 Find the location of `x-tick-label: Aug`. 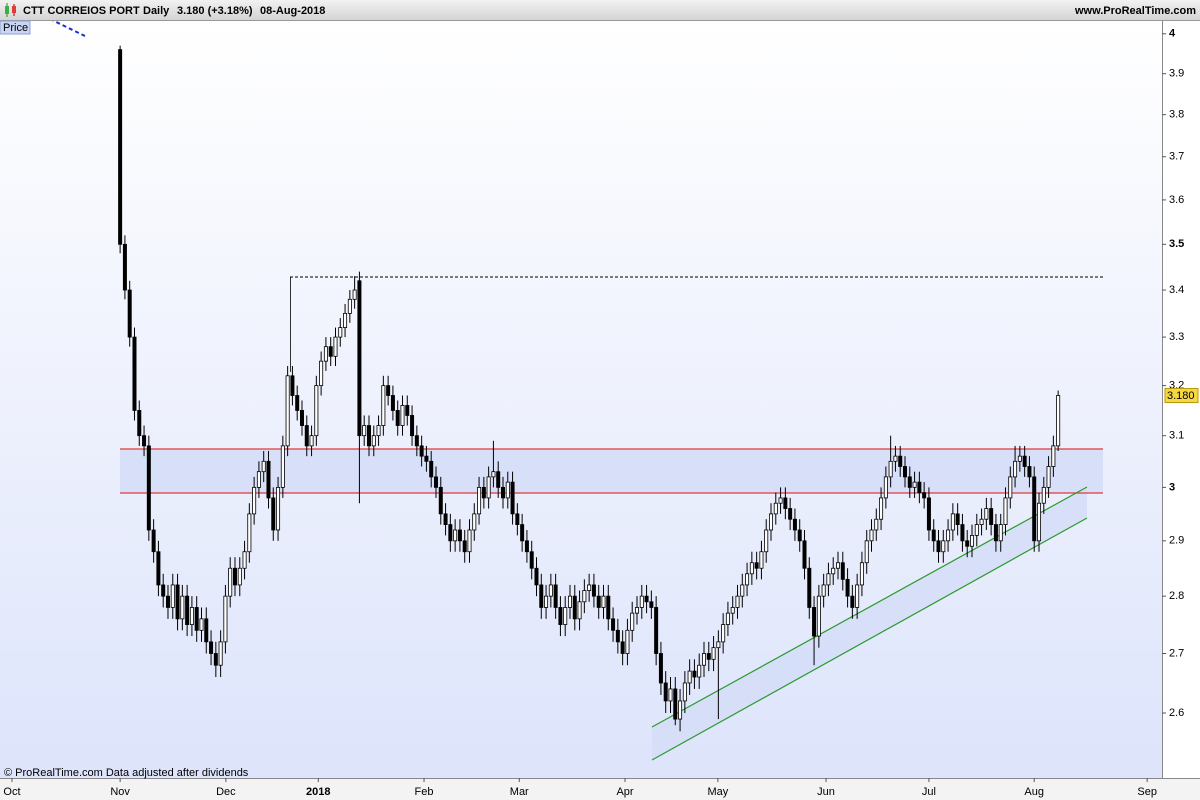

x-tick-label: Aug is located at coordinates (1034, 792).